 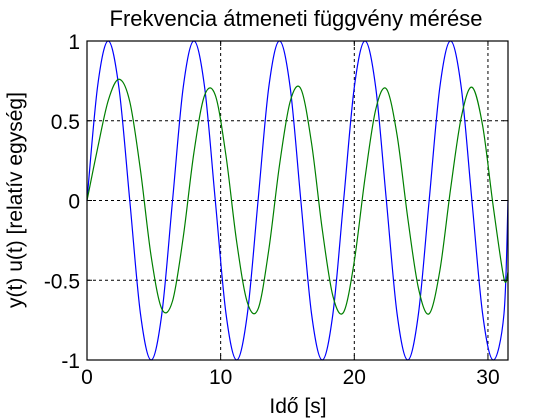 What do you see at coordinates (62, 281) in the screenshot?
I see `y-tick-label: -0.5` at bounding box center [62, 281].